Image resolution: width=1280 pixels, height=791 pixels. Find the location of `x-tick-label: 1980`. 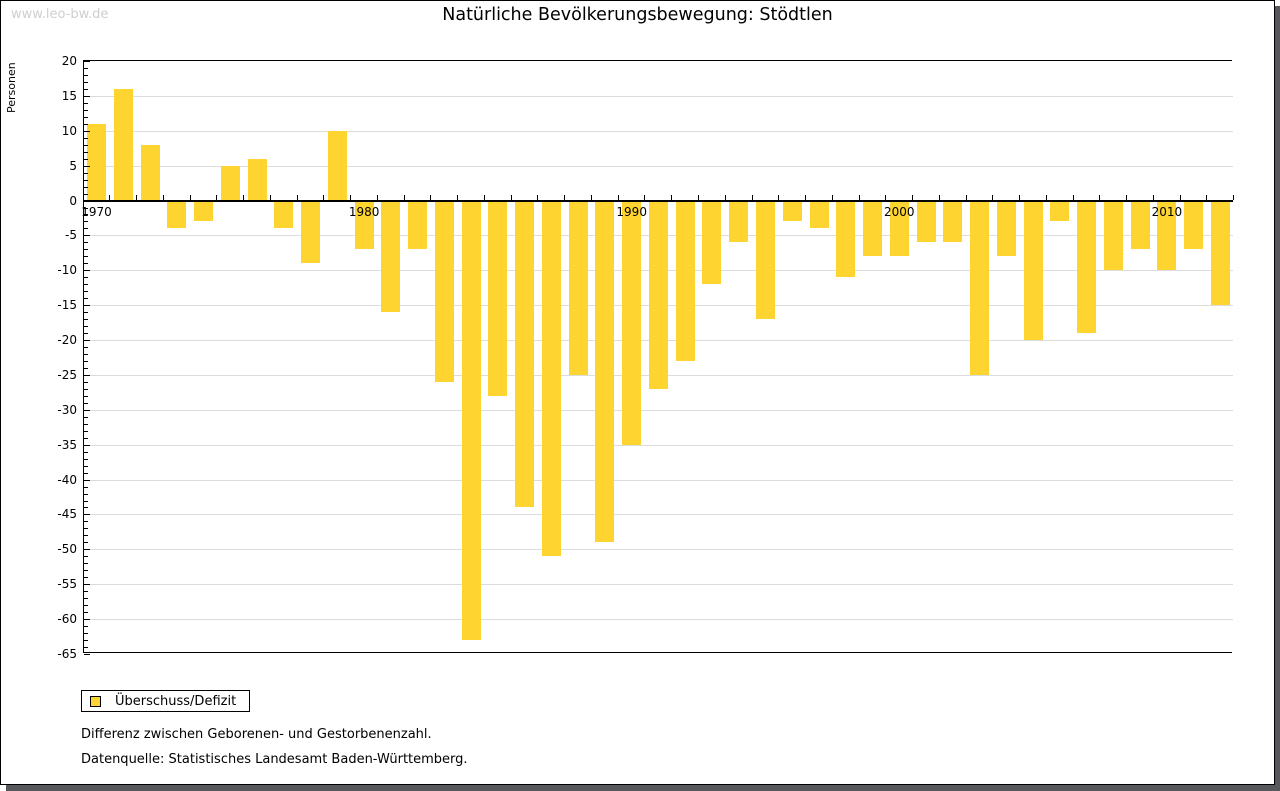

x-tick-label: 1980 is located at coordinates (364, 211).